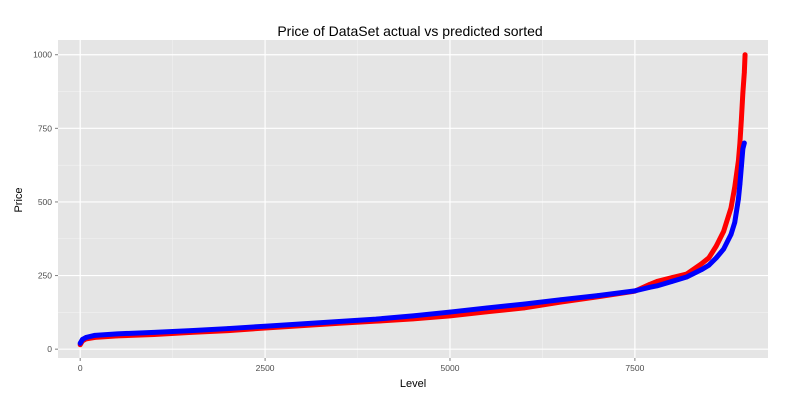  Describe the element at coordinates (19, 199) in the screenshot. I see `y-axis-title: Price` at that location.